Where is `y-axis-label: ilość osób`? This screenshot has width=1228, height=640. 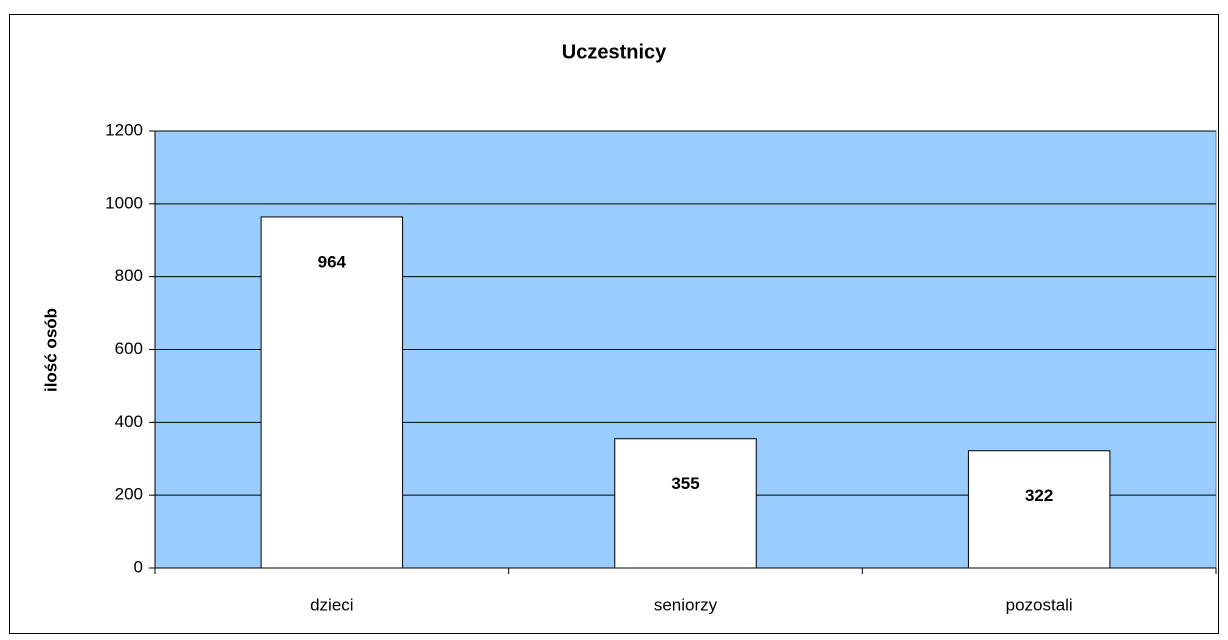
y-axis-label: ilość osób is located at coordinates (50, 350).